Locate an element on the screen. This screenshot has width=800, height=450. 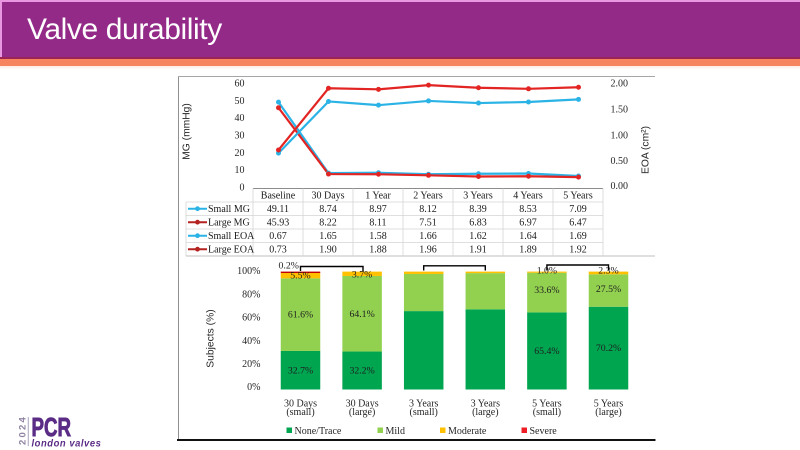
svg-text: 0.00 is located at coordinates (620, 186).